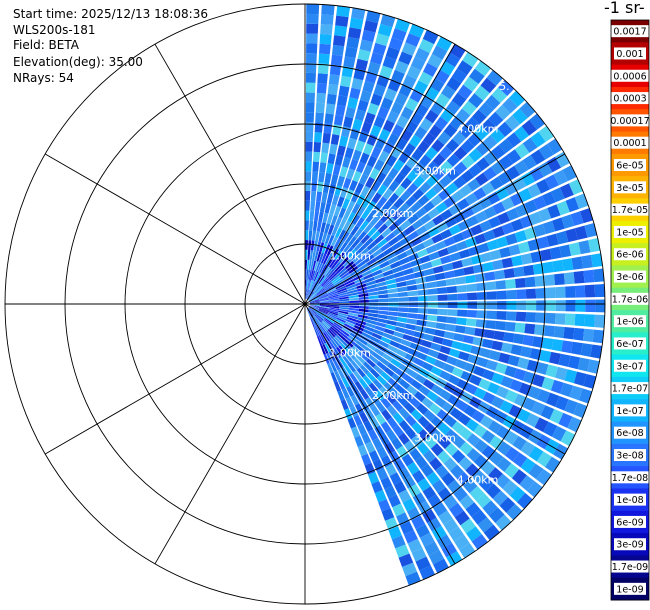 The width and height of the screenshot is (650, 610). What do you see at coordinates (230, 174) in the screenshot?
I see `azimuth-spoke` at bounding box center [230, 174].